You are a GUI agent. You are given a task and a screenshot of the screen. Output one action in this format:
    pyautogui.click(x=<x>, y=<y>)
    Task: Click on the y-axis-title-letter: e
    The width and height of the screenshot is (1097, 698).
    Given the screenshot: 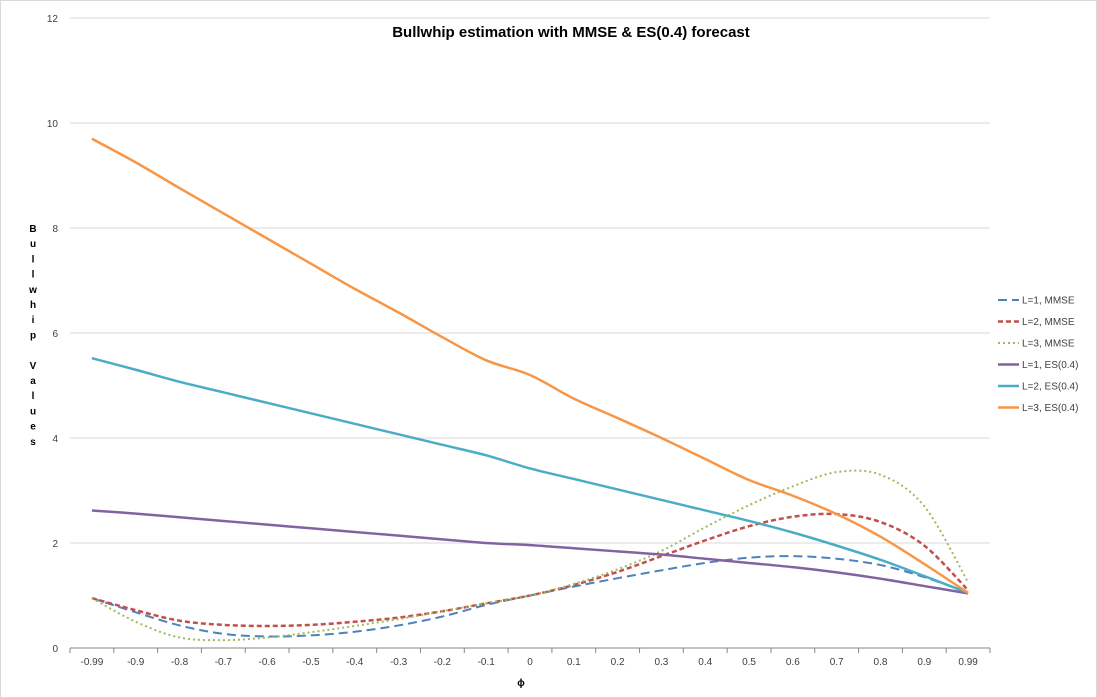 What is the action you would take?
    pyautogui.click(x=33, y=427)
    